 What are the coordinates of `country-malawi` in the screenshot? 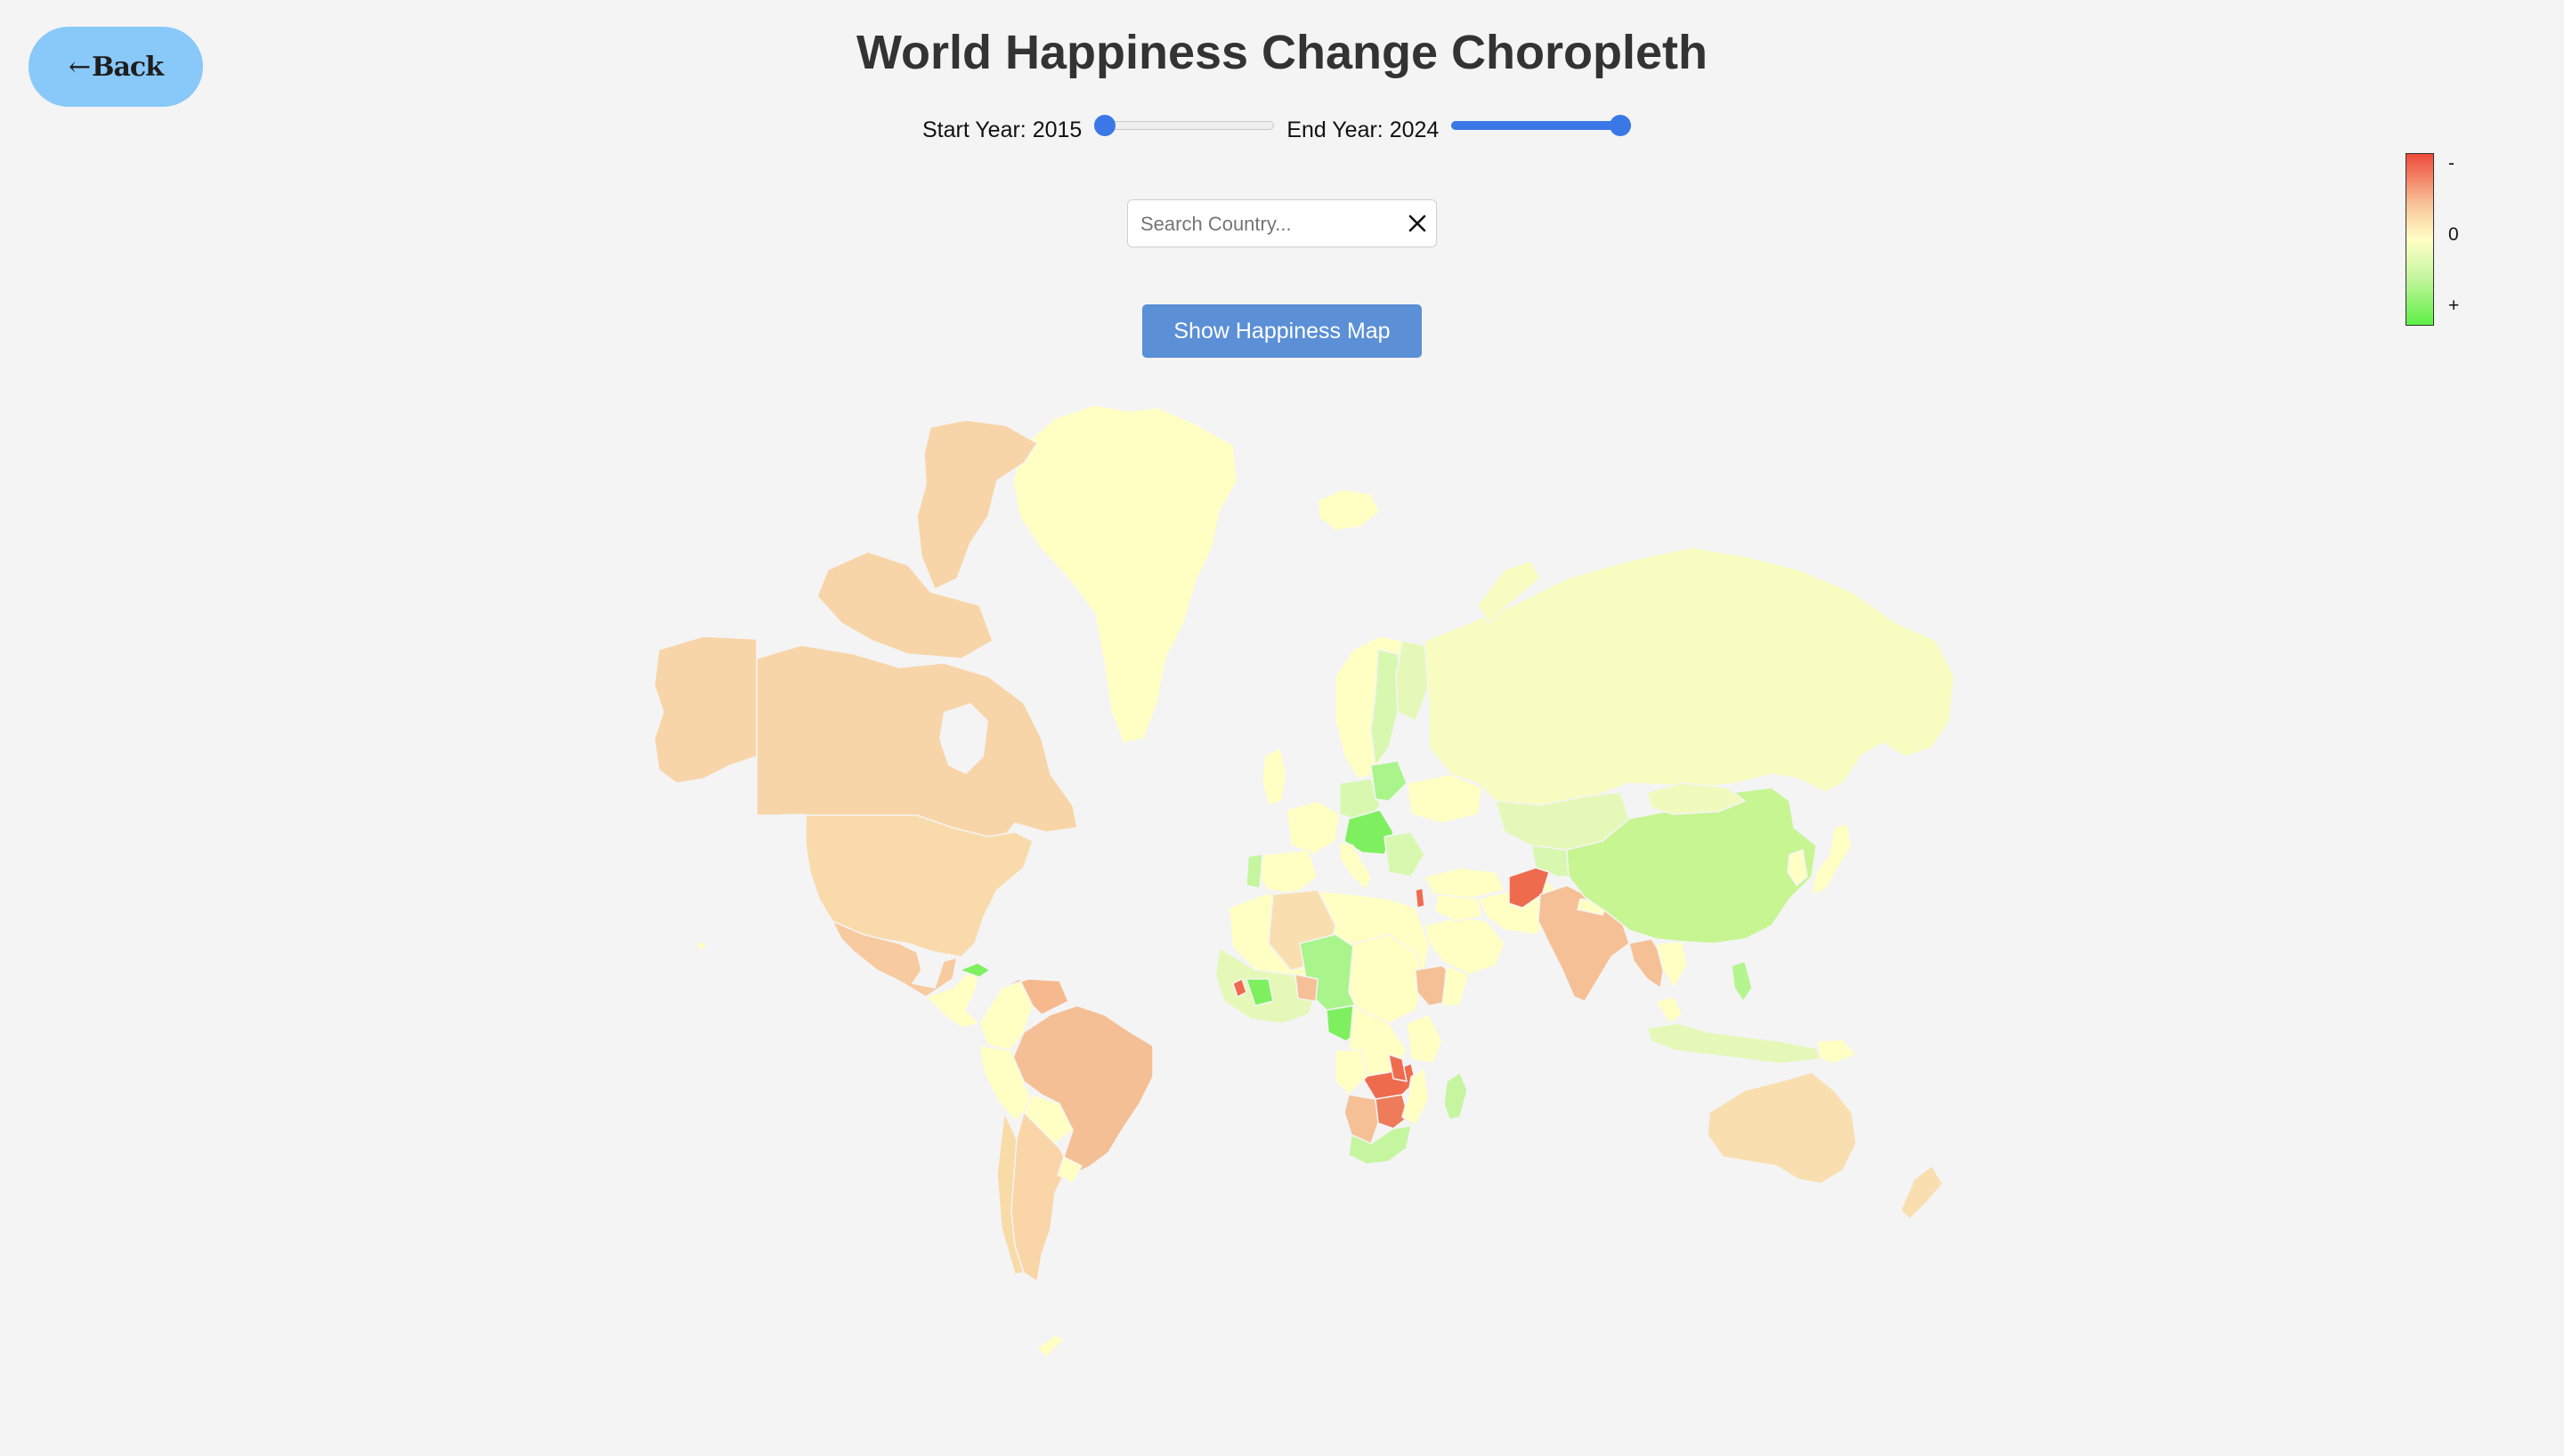 It's located at (1398, 1068).